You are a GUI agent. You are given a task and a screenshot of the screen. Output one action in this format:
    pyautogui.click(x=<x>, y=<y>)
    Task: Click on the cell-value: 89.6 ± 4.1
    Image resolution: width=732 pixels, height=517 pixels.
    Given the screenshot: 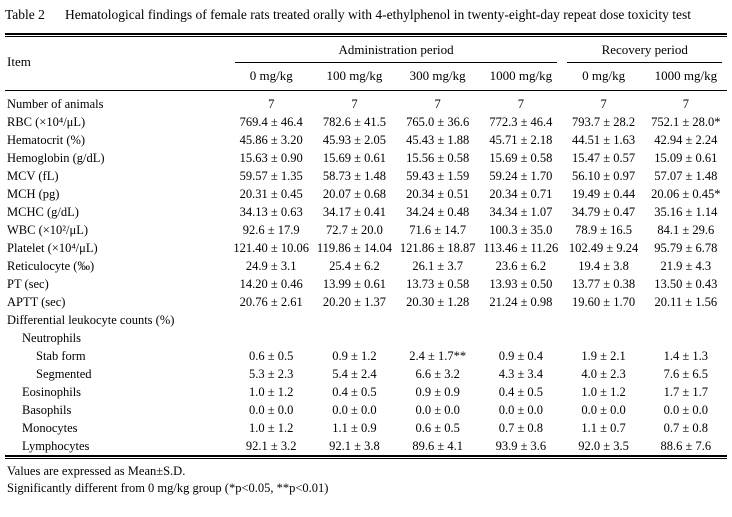 What is the action you would take?
    pyautogui.click(x=437, y=445)
    